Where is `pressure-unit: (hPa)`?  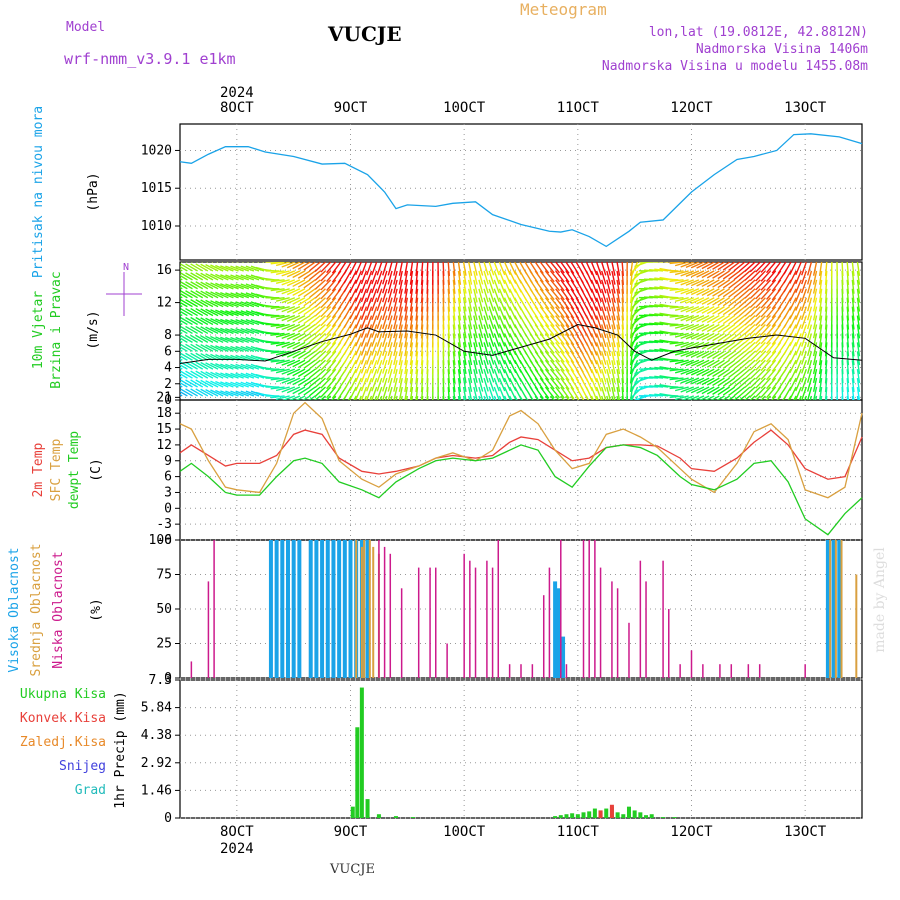
pressure-unit: (hPa) is located at coordinates (93, 191).